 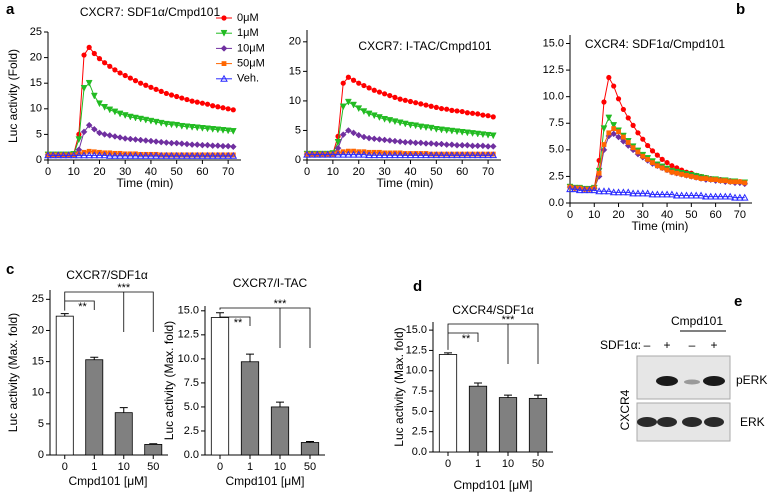 What do you see at coordinates (270, 283) in the screenshot?
I see `chart-title: CXCR7/I-TAC` at bounding box center [270, 283].